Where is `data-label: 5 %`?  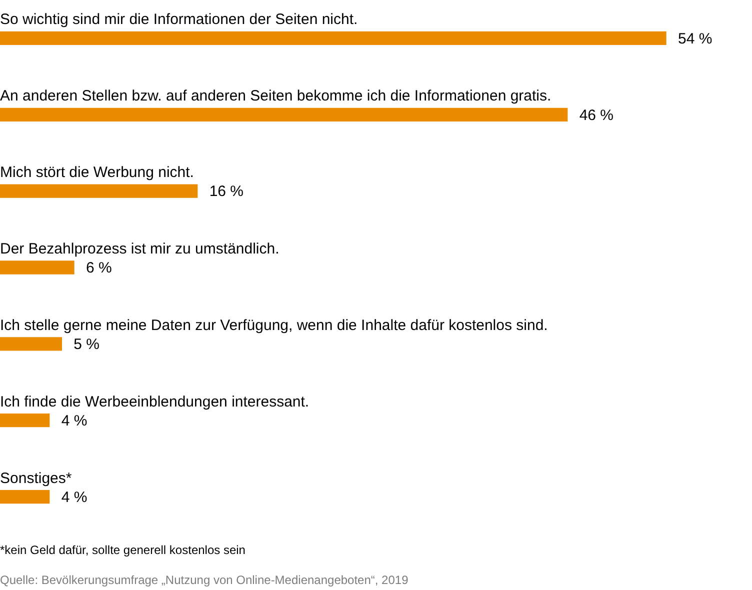
data-label: 5 % is located at coordinates (87, 345).